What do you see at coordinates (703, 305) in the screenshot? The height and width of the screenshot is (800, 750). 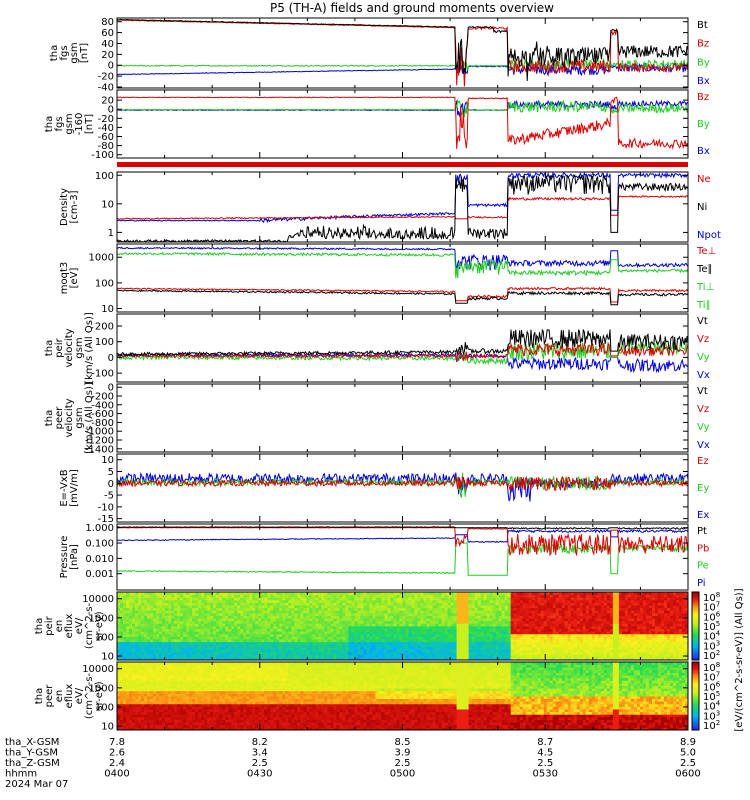 I see `legend-Ti∥: Ti∥` at bounding box center [703, 305].